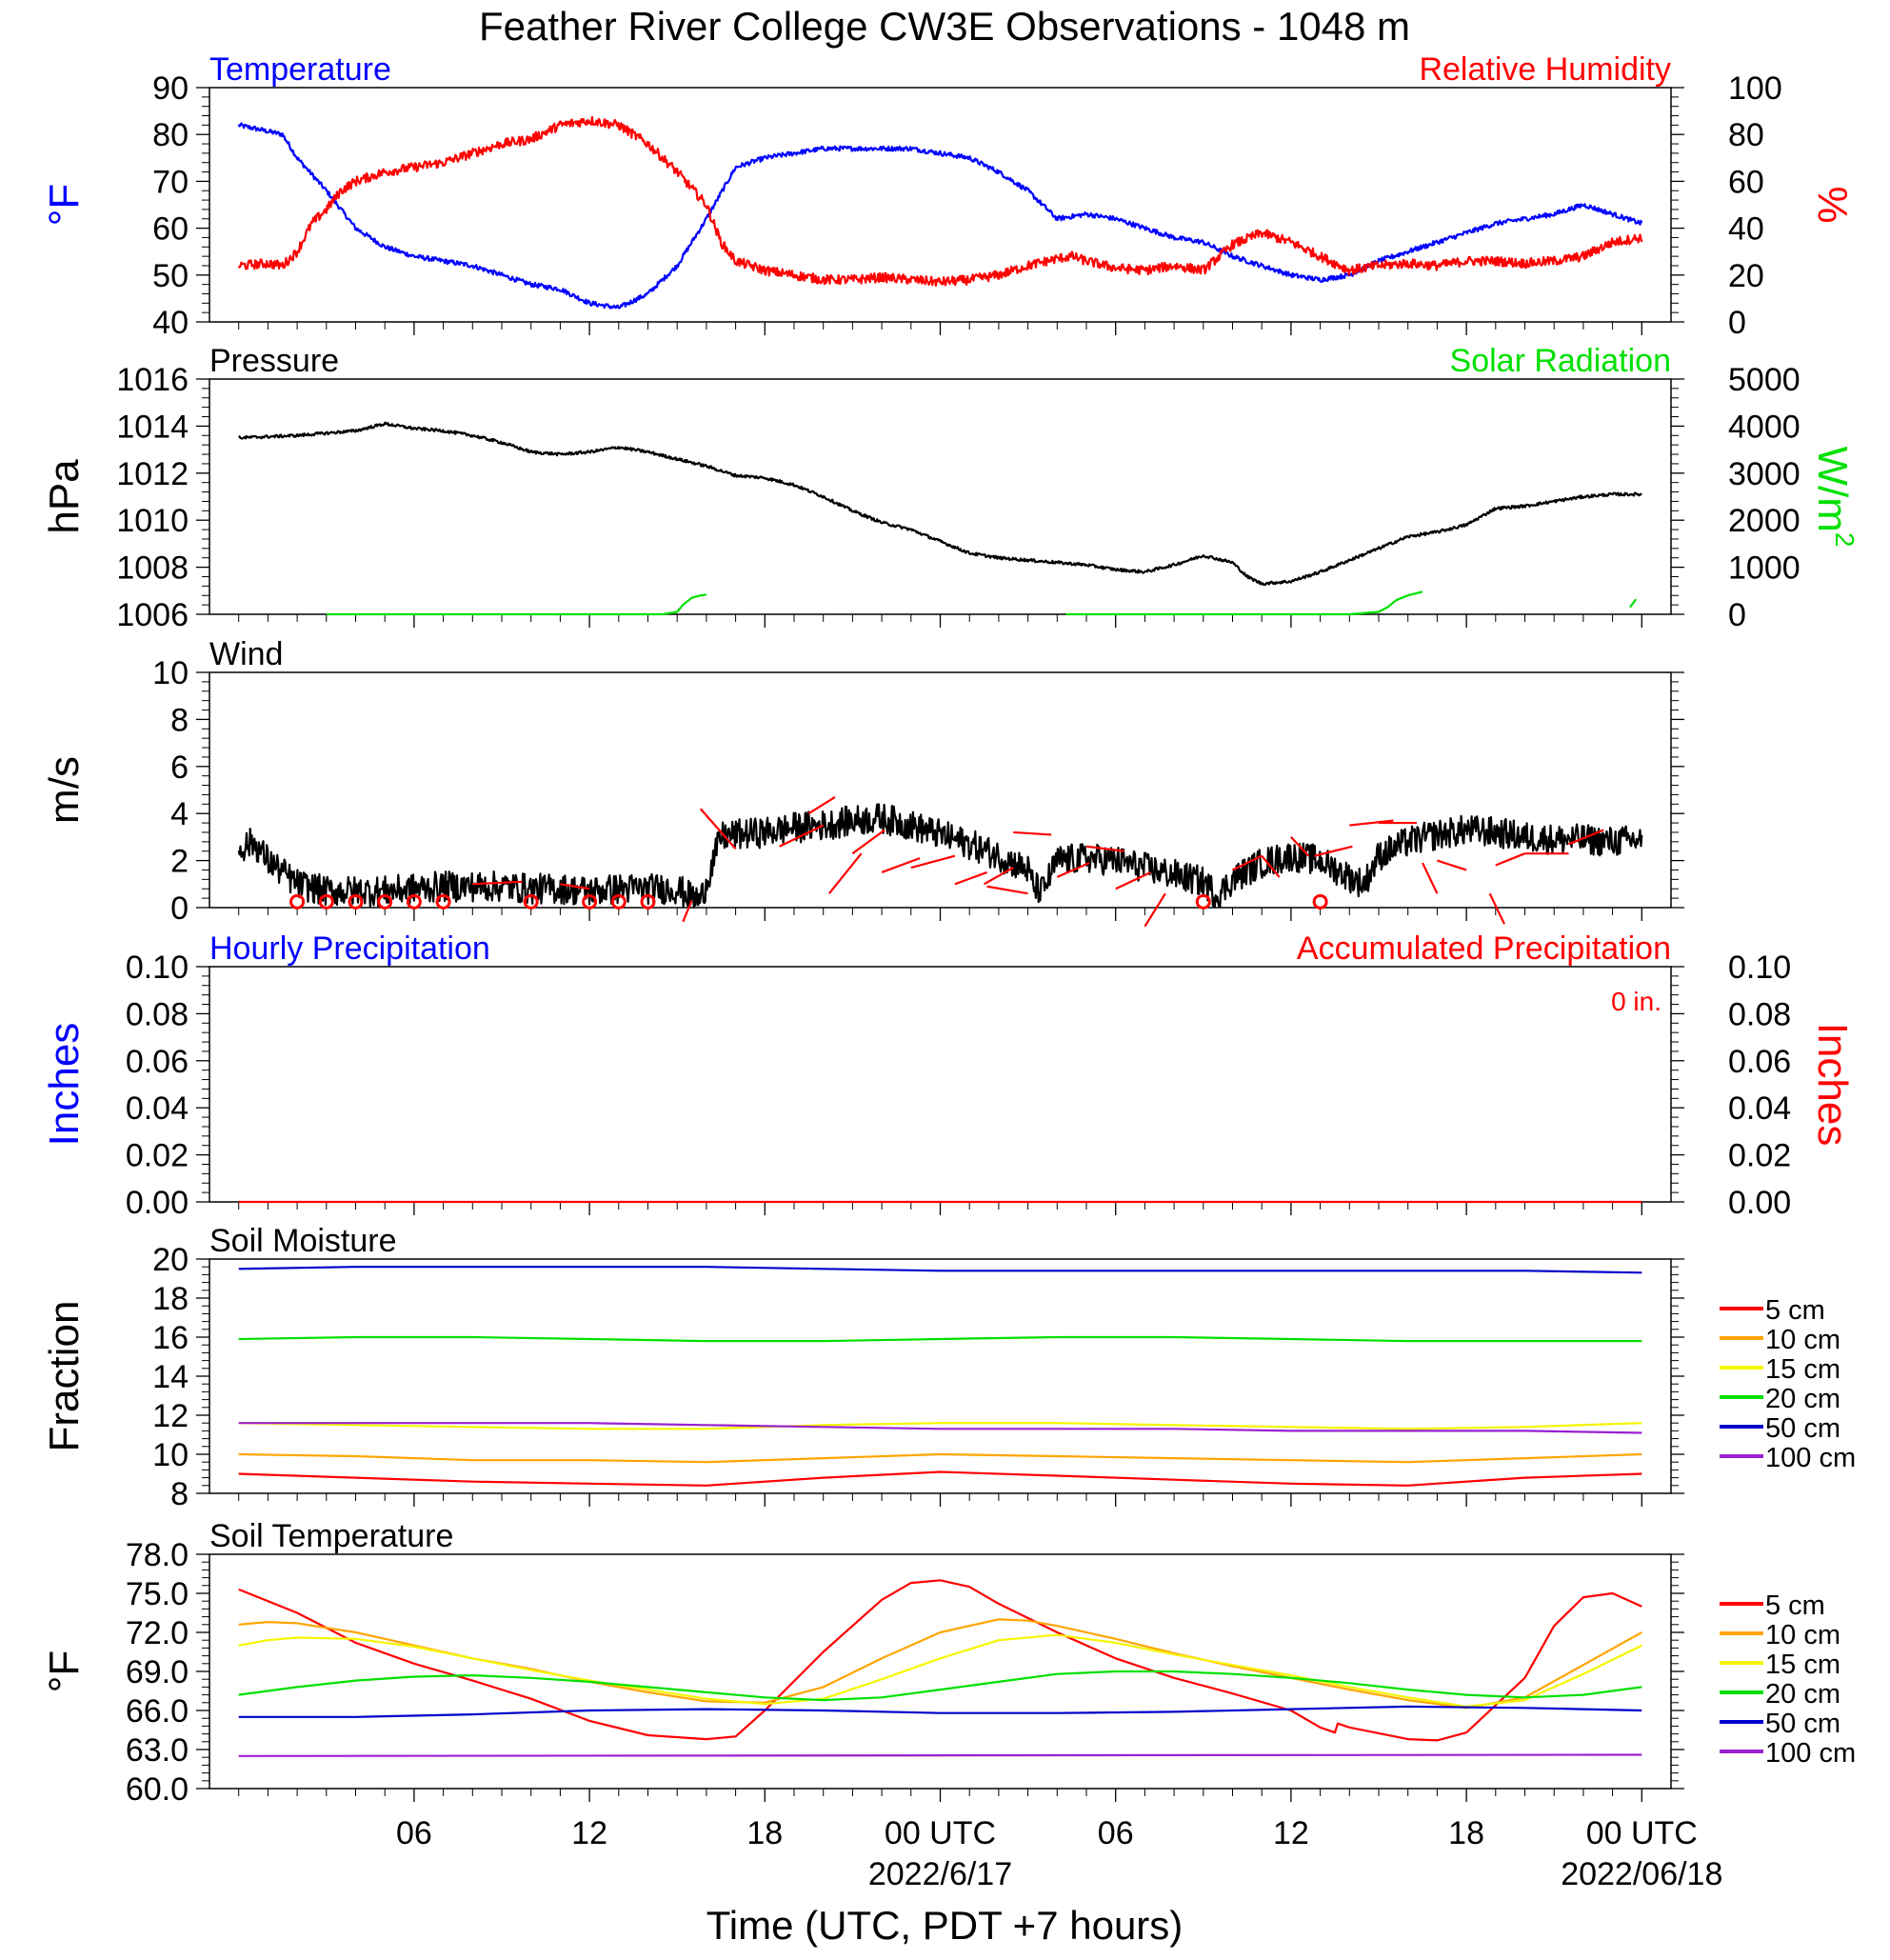  What do you see at coordinates (152, 615) in the screenshot?
I see `y-tick-label: 1006` at bounding box center [152, 615].